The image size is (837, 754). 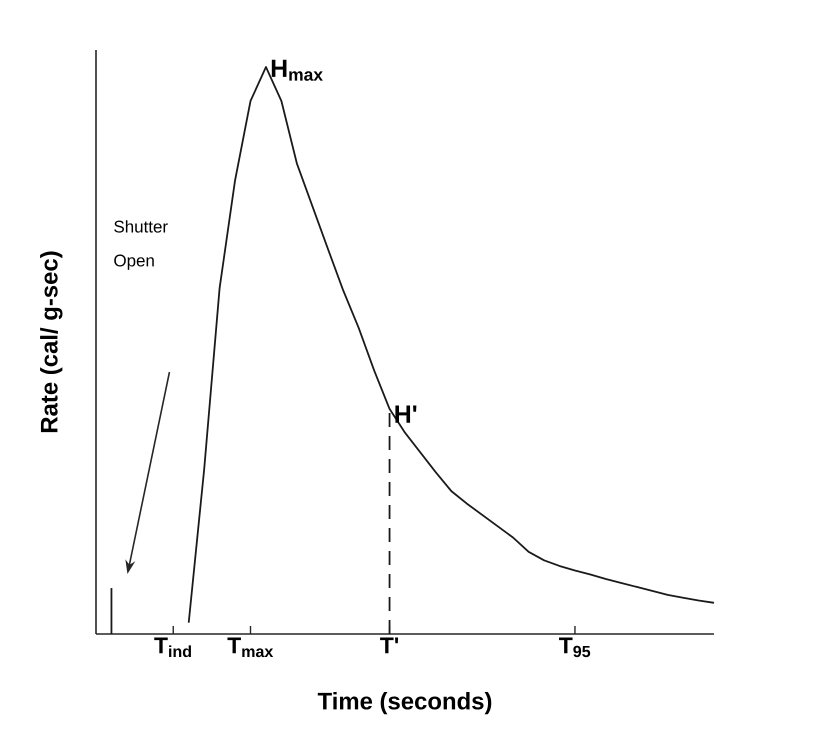 What do you see at coordinates (172, 648) in the screenshot?
I see `x-tick-label: T$_{ind}$` at bounding box center [172, 648].